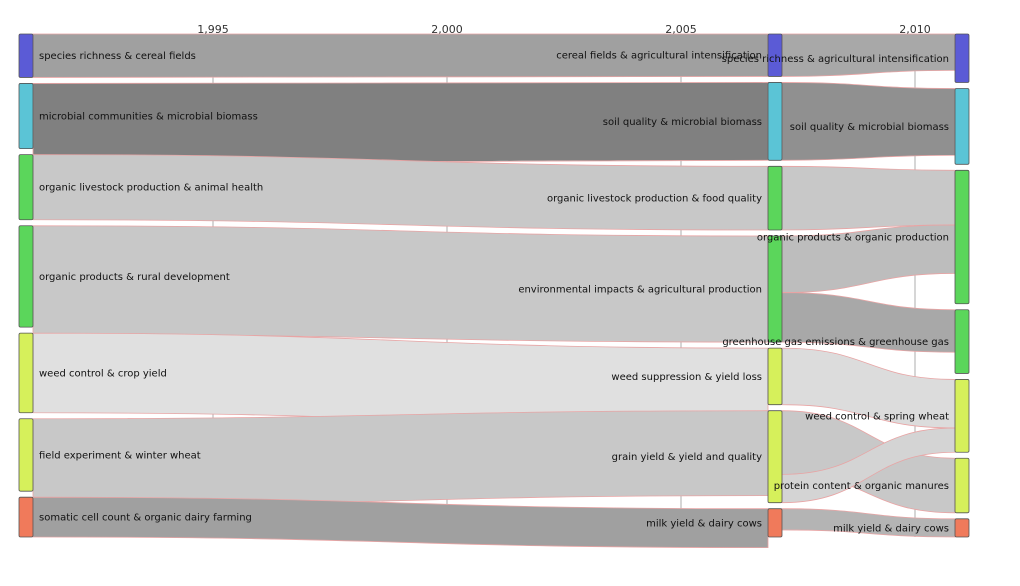 This screenshot has width=1020, height=586. I want to click on flow-b3-c3, so click(868, 198).